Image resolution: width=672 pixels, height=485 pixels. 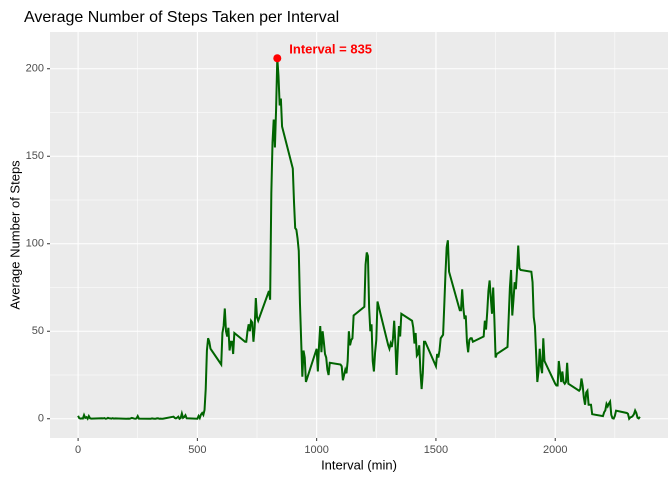 I want to click on x-tick-label: 1000, so click(x=316, y=450).